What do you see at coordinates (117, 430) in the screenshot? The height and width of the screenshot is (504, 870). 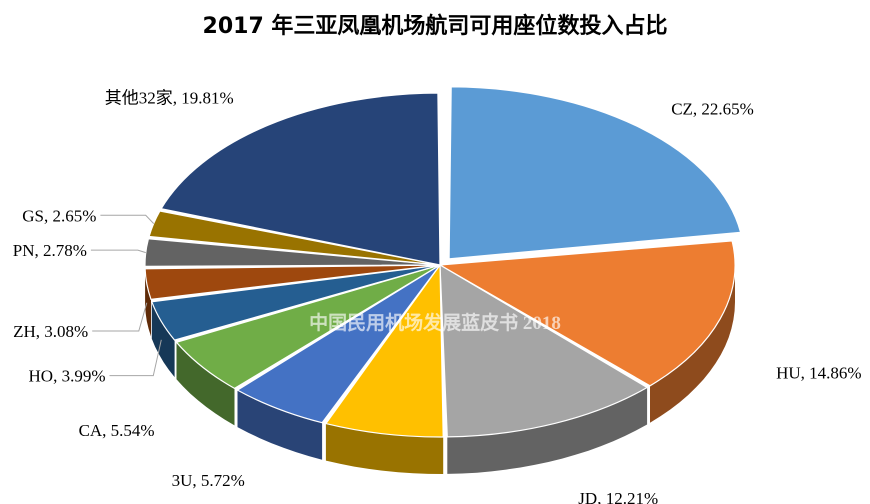 I see `data-label-6: CA, 5.54%` at bounding box center [117, 430].